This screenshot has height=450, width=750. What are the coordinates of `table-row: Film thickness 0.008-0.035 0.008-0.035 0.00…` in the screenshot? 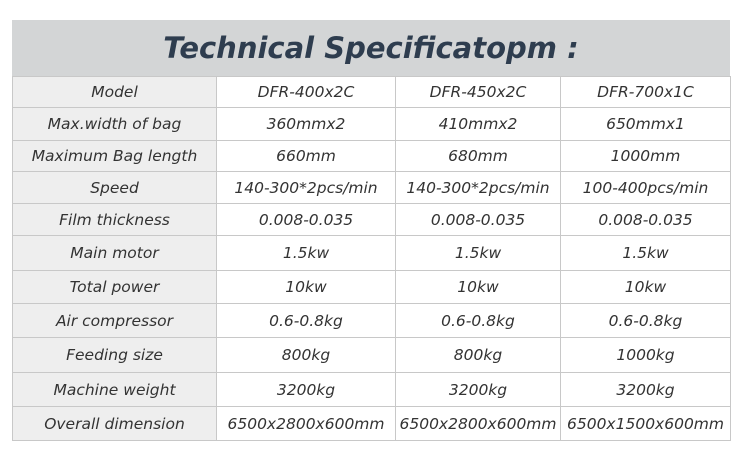 It's located at (371, 219).